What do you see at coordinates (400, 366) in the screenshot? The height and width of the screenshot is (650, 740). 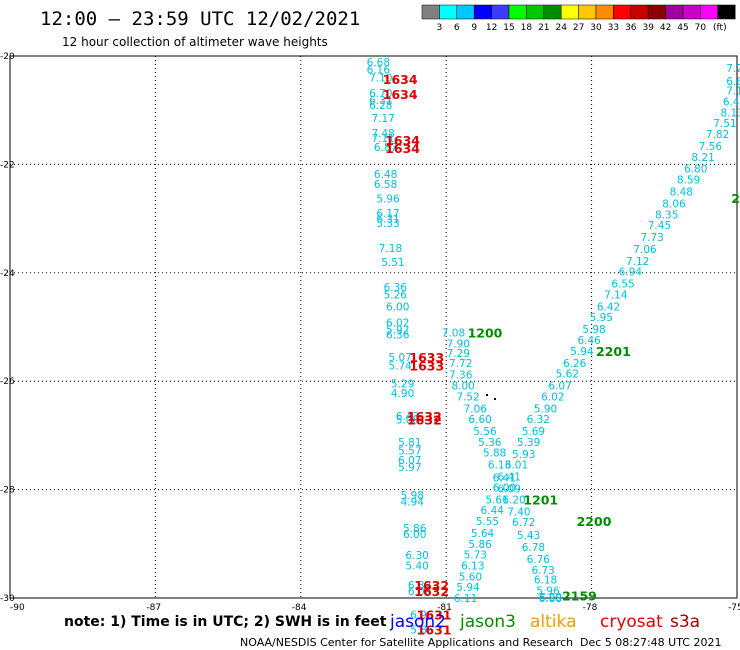 I see `swh-point: 5.74` at bounding box center [400, 366].